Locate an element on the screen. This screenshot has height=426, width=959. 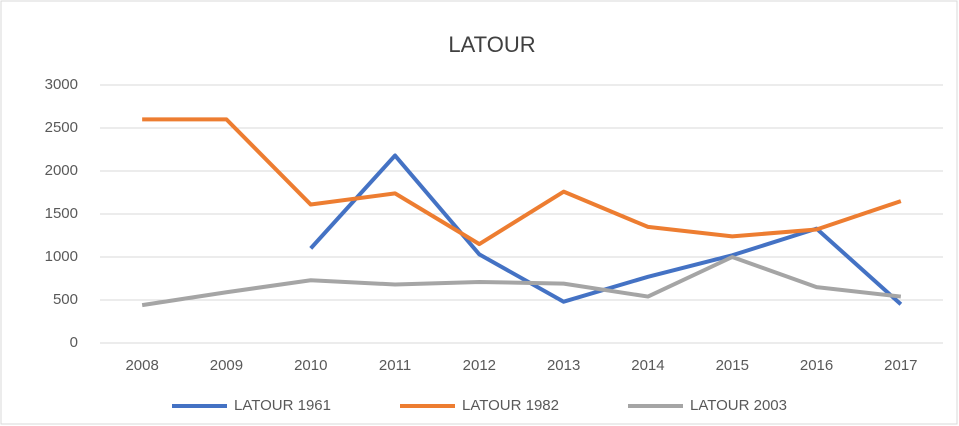
x-tick-label: 2015 is located at coordinates (732, 365).